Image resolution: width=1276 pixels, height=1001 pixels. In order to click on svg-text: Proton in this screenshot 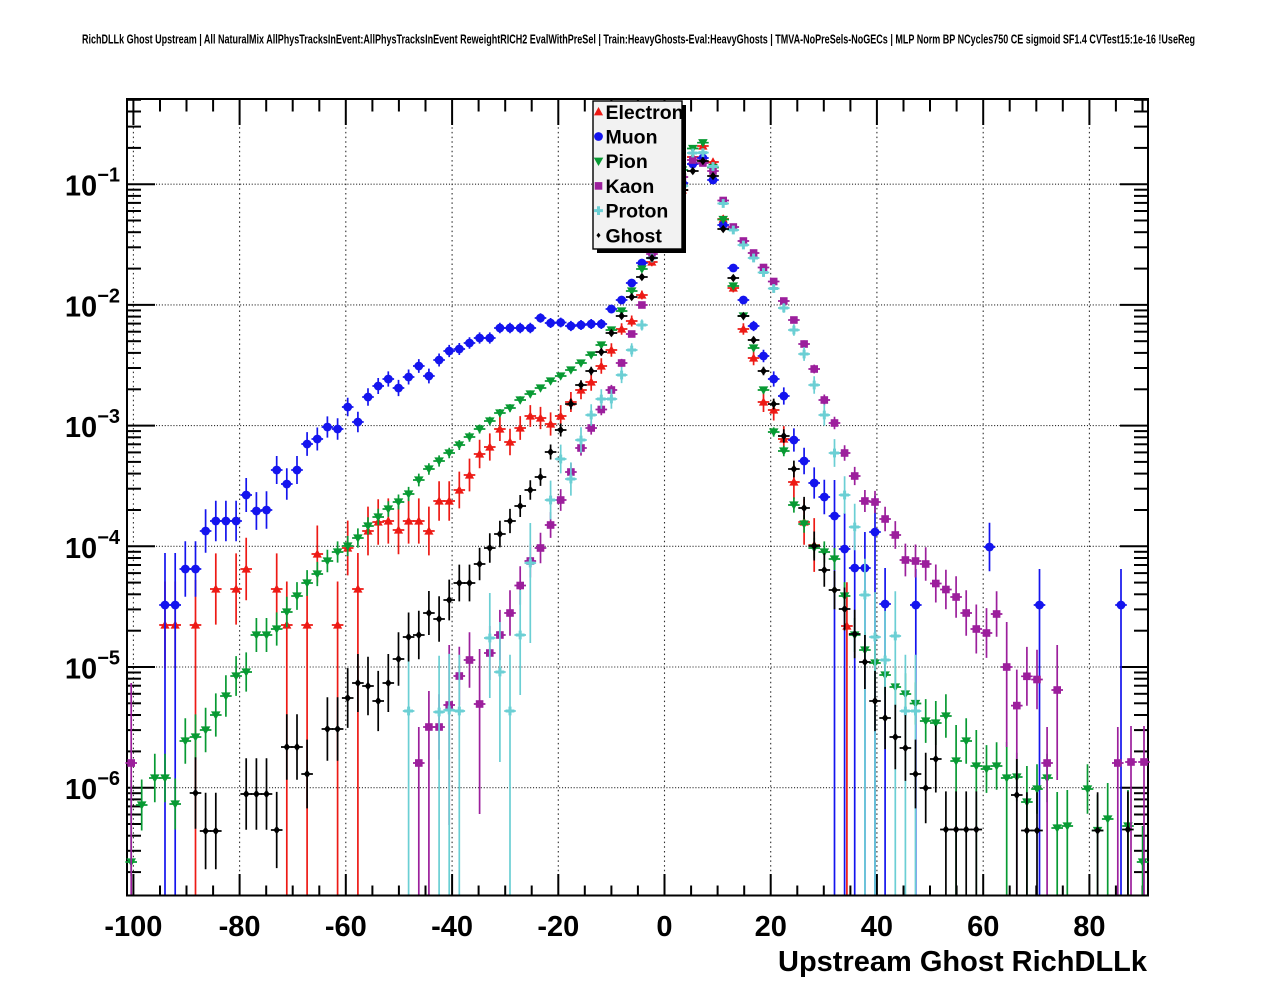, I will do `click(637, 212)`.